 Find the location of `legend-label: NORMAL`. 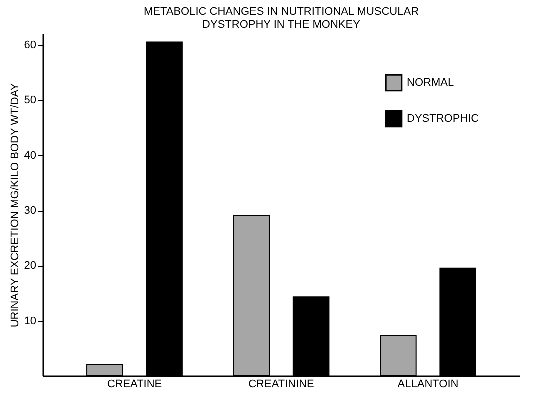

legend-label: NORMAL is located at coordinates (430, 83).